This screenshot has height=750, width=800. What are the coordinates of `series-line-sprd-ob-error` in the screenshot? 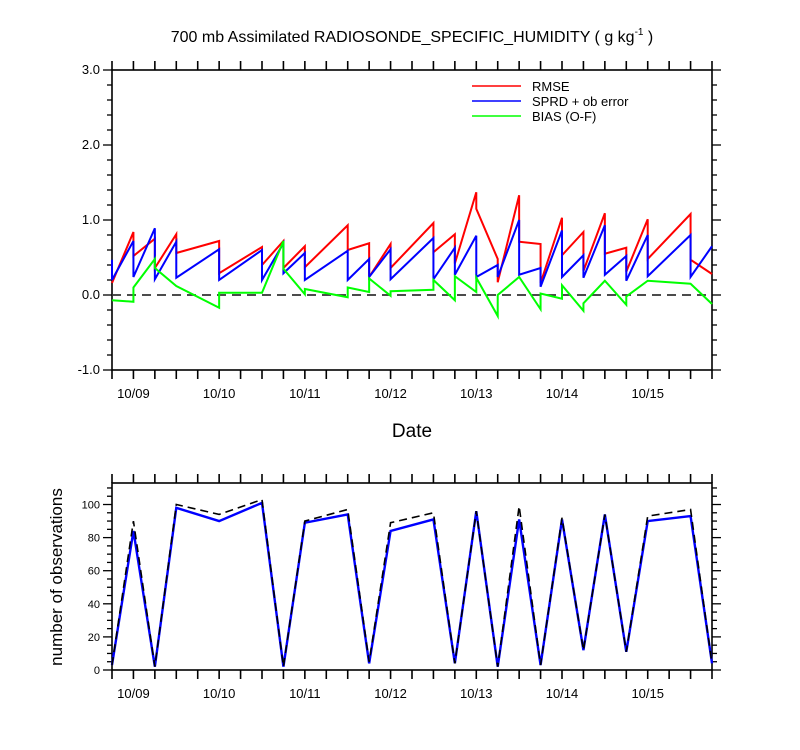 It's located at (412, 253).